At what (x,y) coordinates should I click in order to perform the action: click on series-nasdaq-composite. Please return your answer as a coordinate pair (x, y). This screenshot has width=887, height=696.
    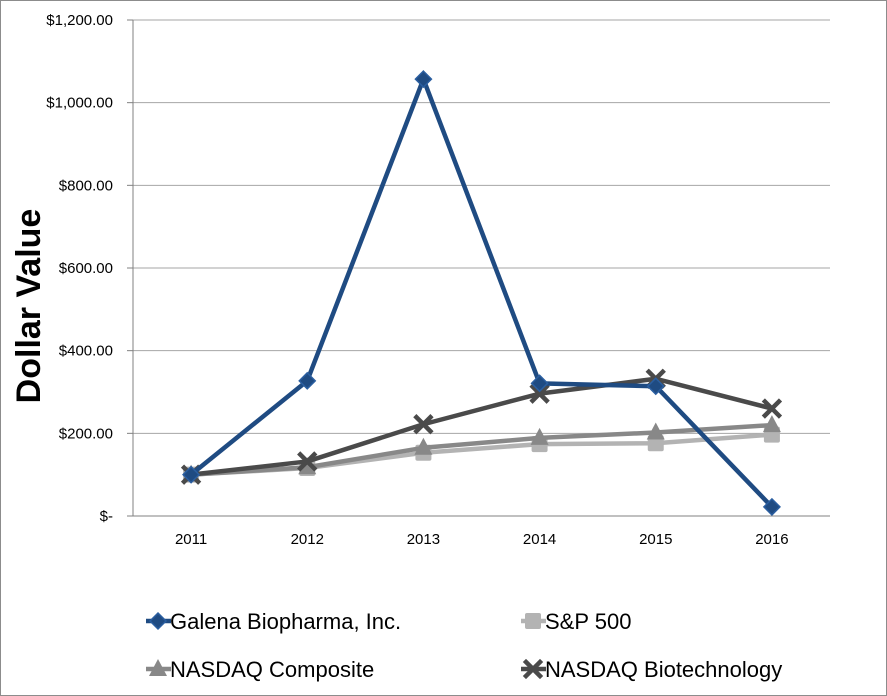
    Looking at the image, I should click on (481, 448).